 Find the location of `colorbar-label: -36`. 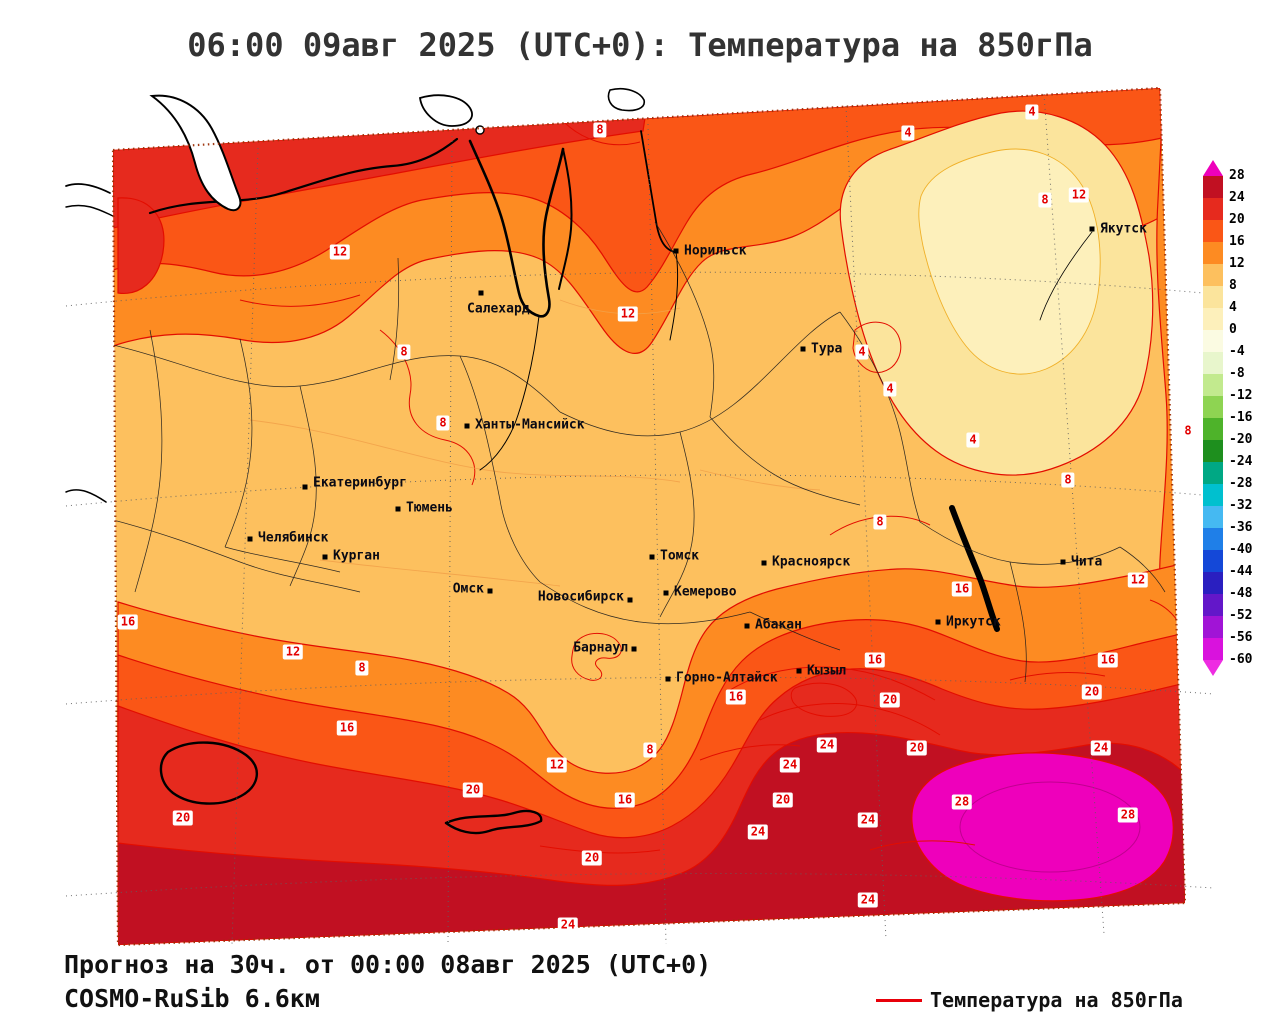

colorbar-label: -36 is located at coordinates (1241, 527).